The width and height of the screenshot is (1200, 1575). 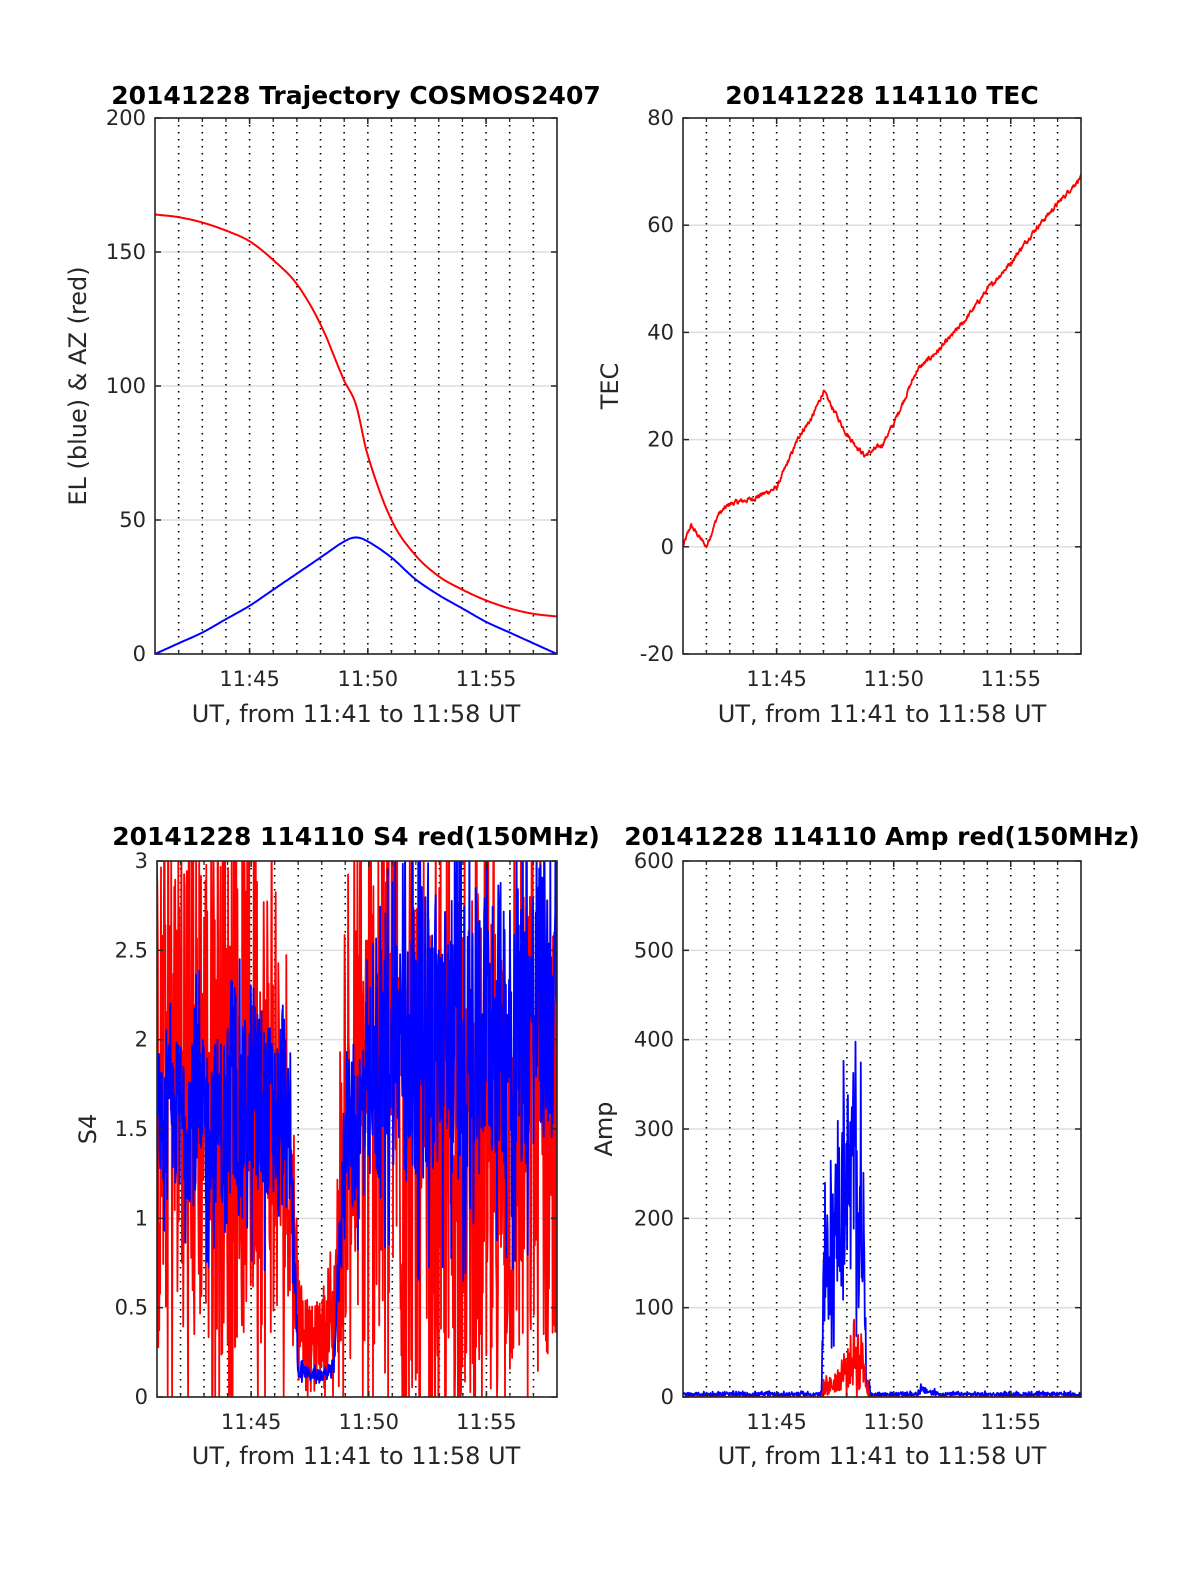 What do you see at coordinates (131, 1129) in the screenshot?
I see `y-tick-label: 1.5` at bounding box center [131, 1129].